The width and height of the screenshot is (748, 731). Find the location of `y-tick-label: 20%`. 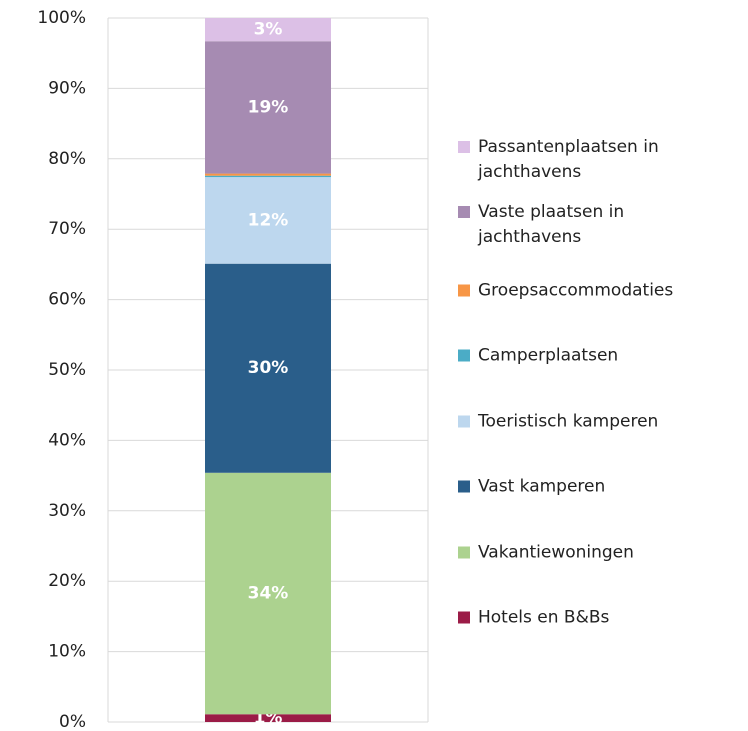

y-tick-label: 20% is located at coordinates (67, 581).